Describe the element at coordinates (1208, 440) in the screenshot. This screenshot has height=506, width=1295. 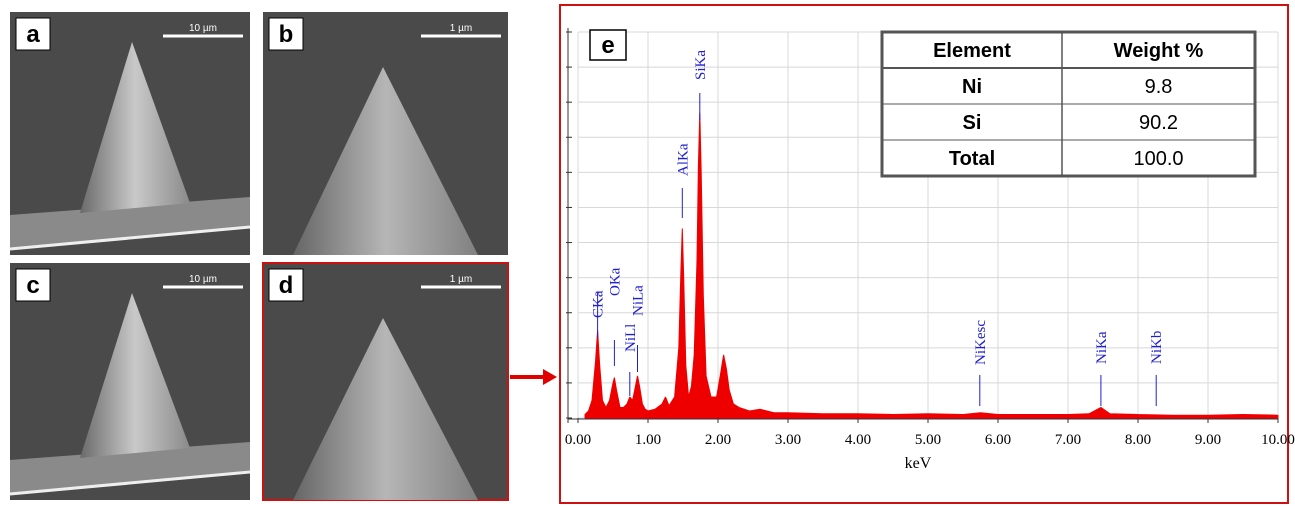
I see `x-tick-label: 9.00` at that location.